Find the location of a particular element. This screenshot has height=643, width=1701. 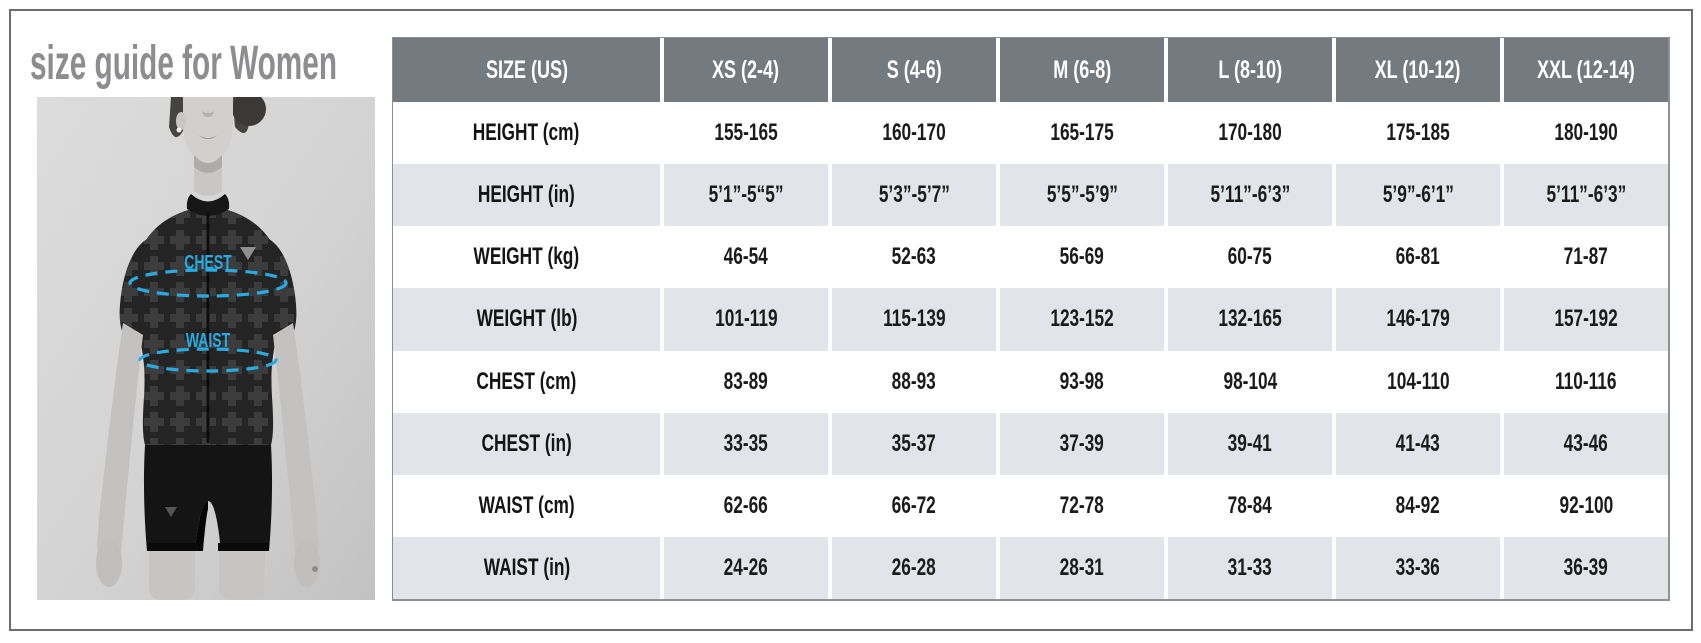

table-cell: 155-165 is located at coordinates (744, 133).